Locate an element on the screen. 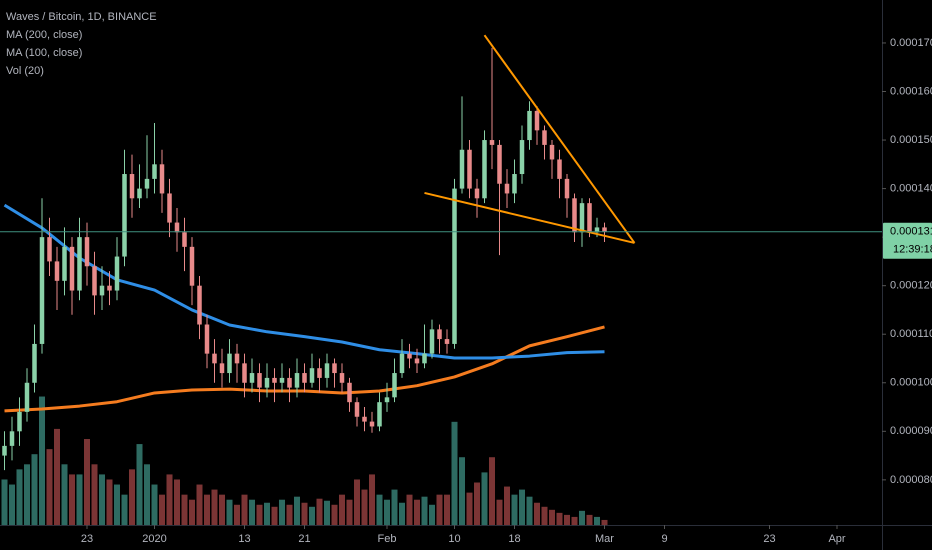  countdown: 12:39:18 is located at coordinates (912, 250).